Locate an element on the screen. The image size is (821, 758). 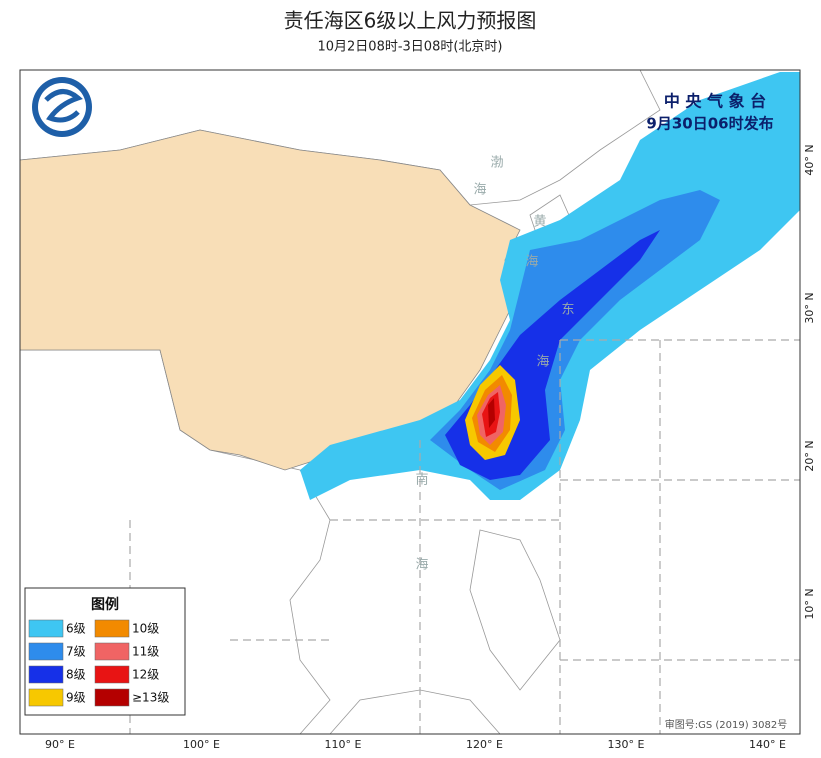
latitude-label: 30° N is located at coordinates (809, 307).